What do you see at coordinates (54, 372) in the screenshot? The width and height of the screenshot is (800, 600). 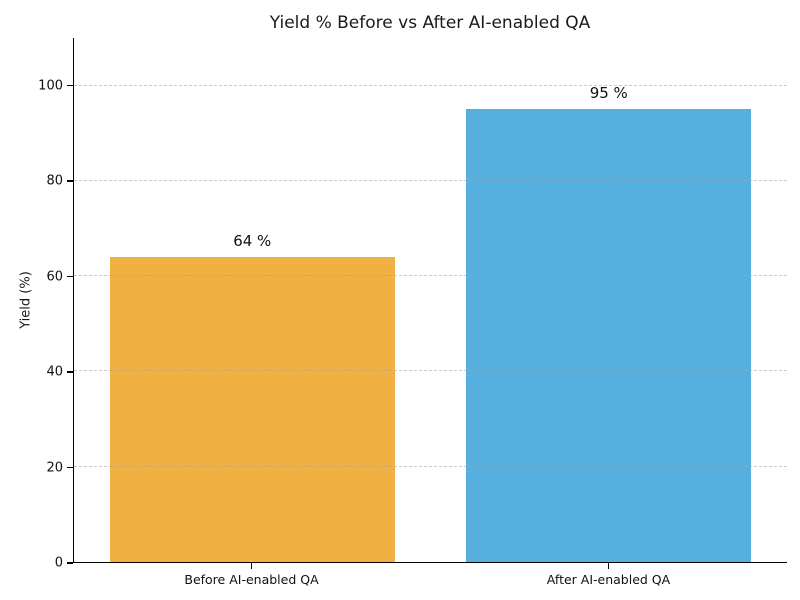 I see `y-tick-label-40: 40` at bounding box center [54, 372].